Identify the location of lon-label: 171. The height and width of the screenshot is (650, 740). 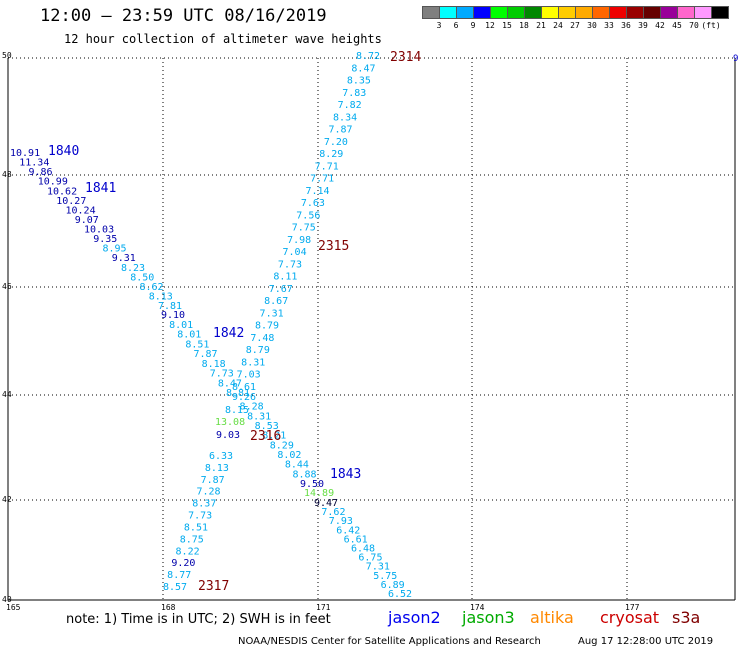
(323, 607).